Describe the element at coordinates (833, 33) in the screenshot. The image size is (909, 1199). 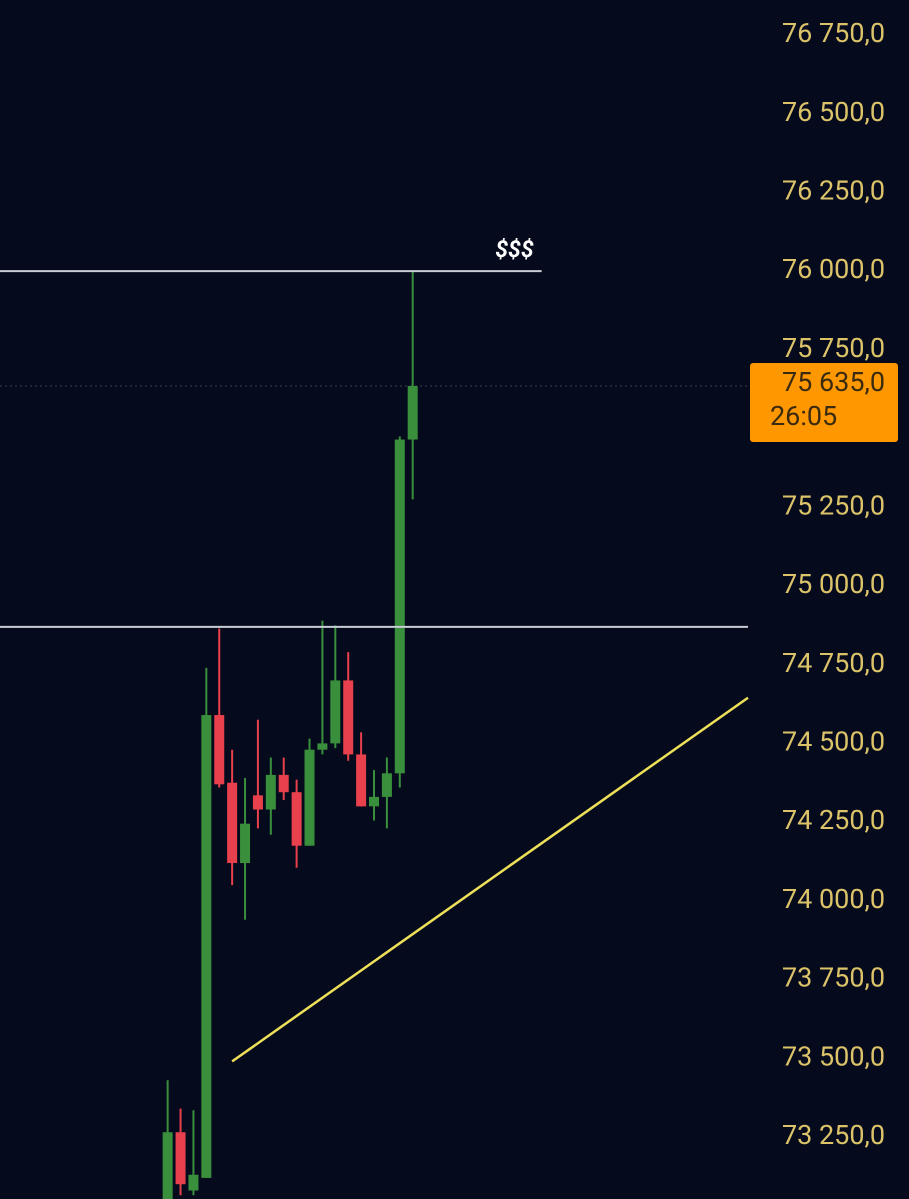
I see `y-tick-label: 76 750,0` at that location.